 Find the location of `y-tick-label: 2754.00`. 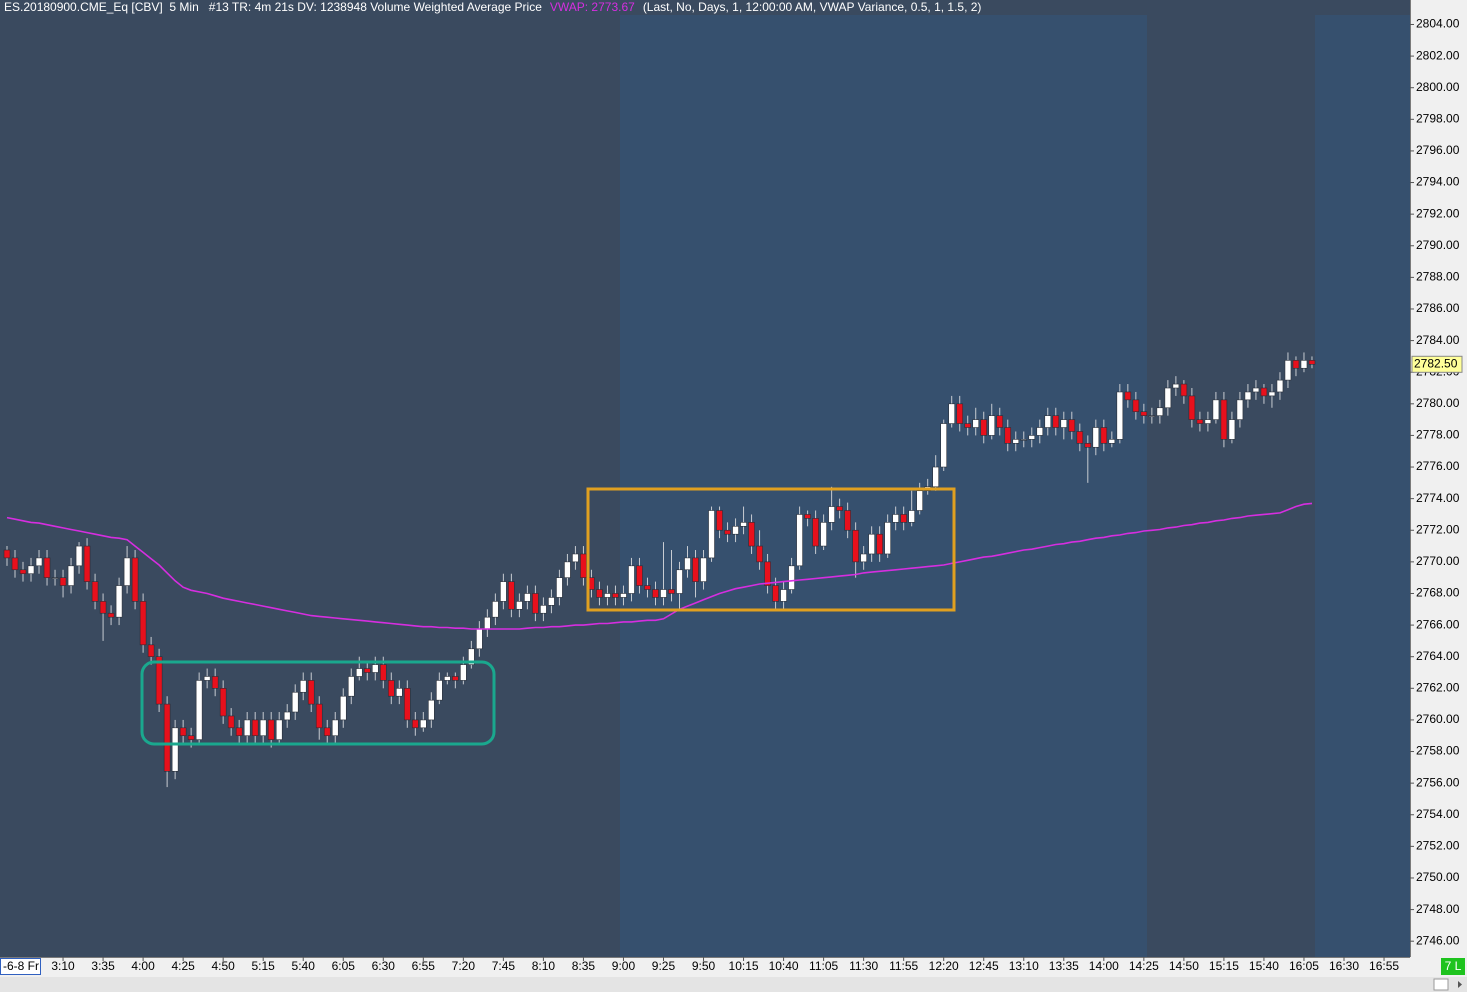

y-tick-label: 2754.00 is located at coordinates (1438, 814).